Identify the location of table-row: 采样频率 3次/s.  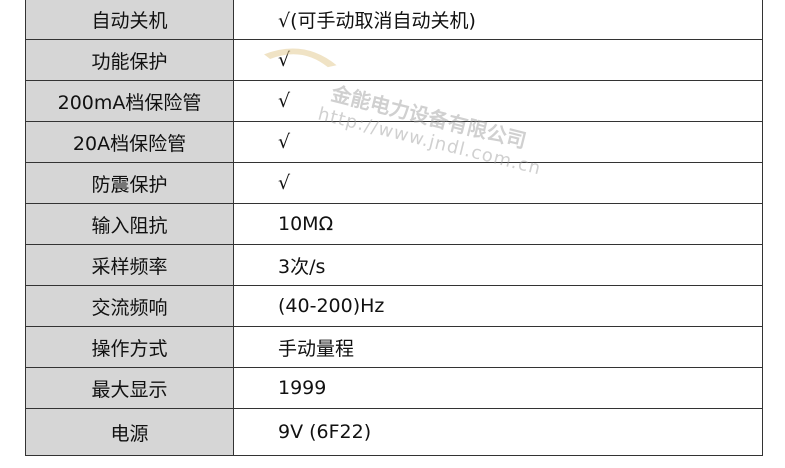
(394, 265).